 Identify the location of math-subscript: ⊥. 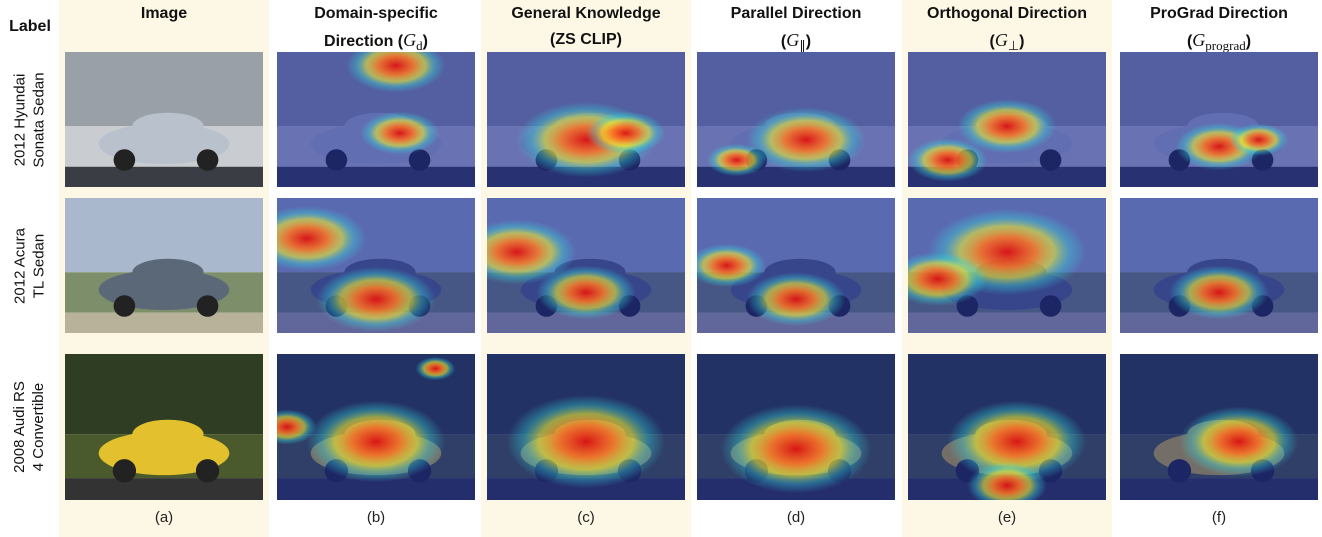
(1013, 45).